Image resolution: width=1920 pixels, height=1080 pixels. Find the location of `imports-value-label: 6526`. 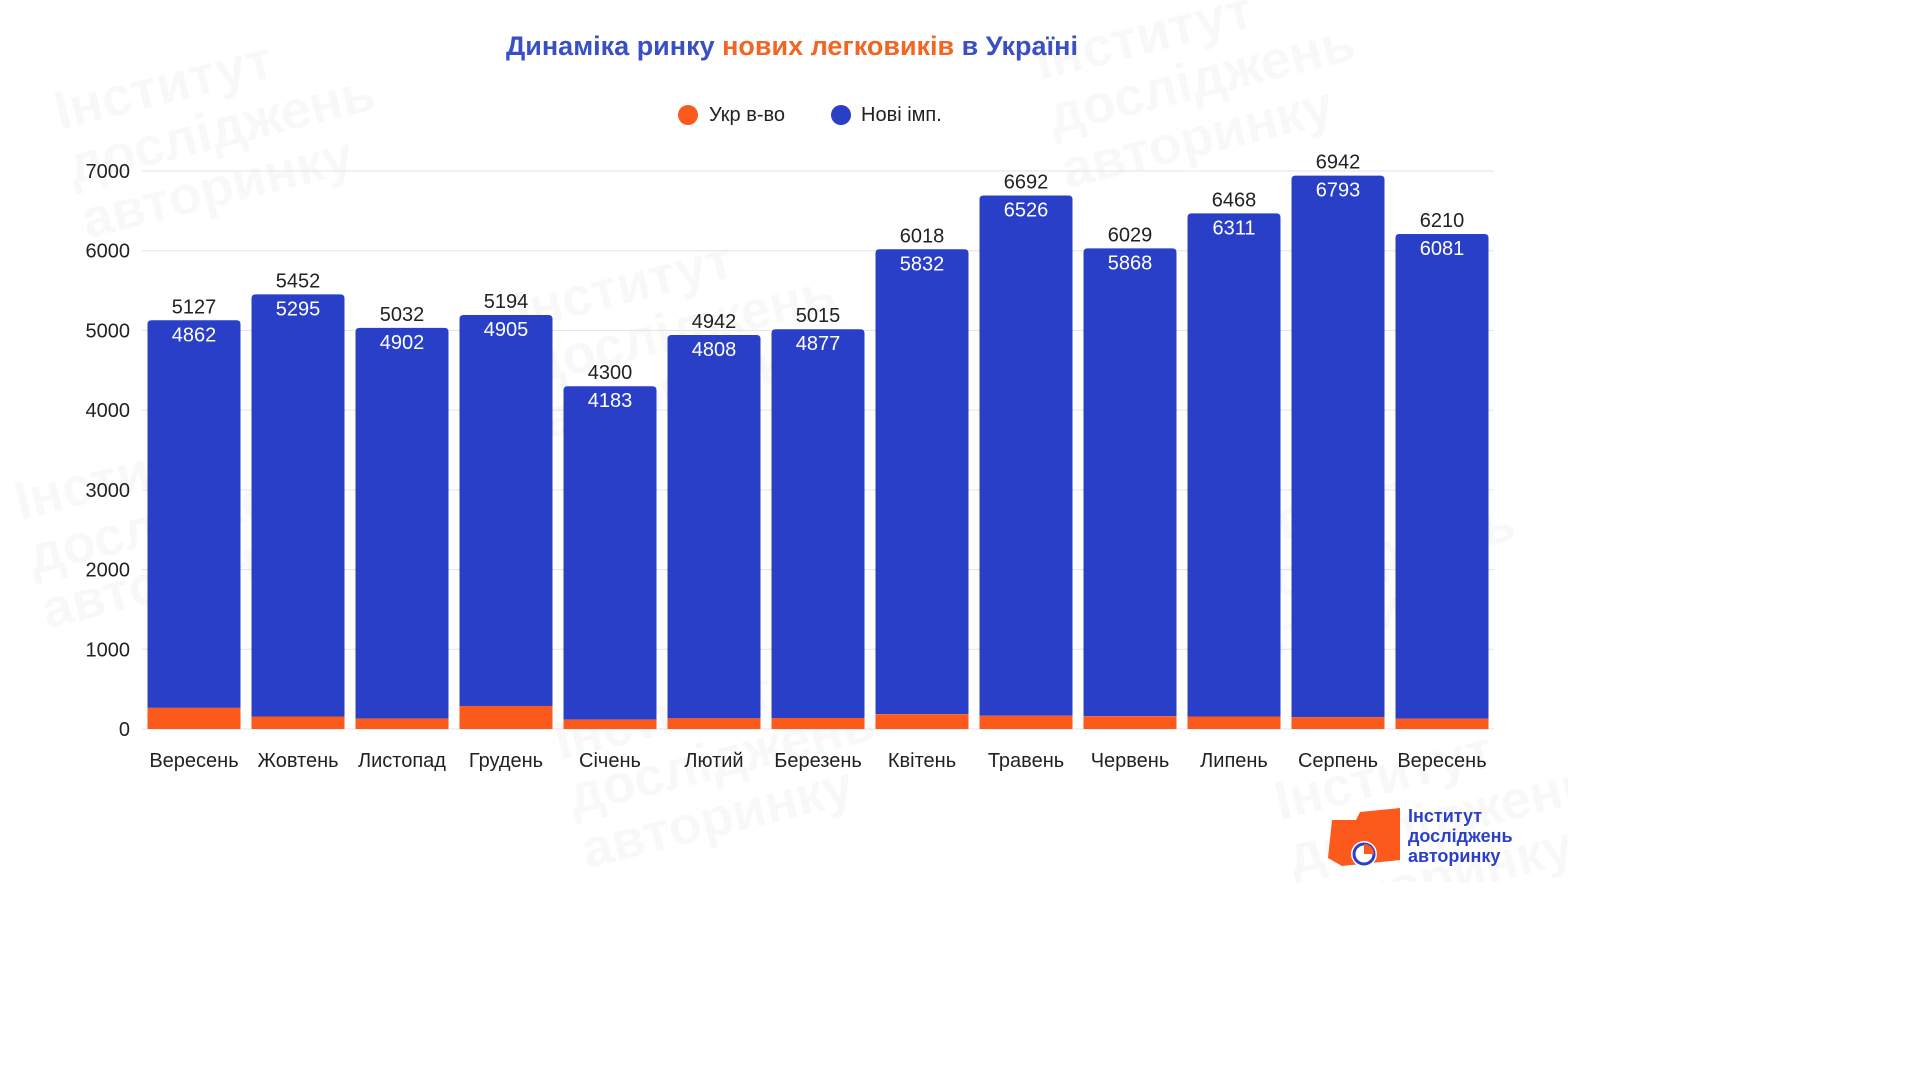

imports-value-label: 6526 is located at coordinates (1026, 211).